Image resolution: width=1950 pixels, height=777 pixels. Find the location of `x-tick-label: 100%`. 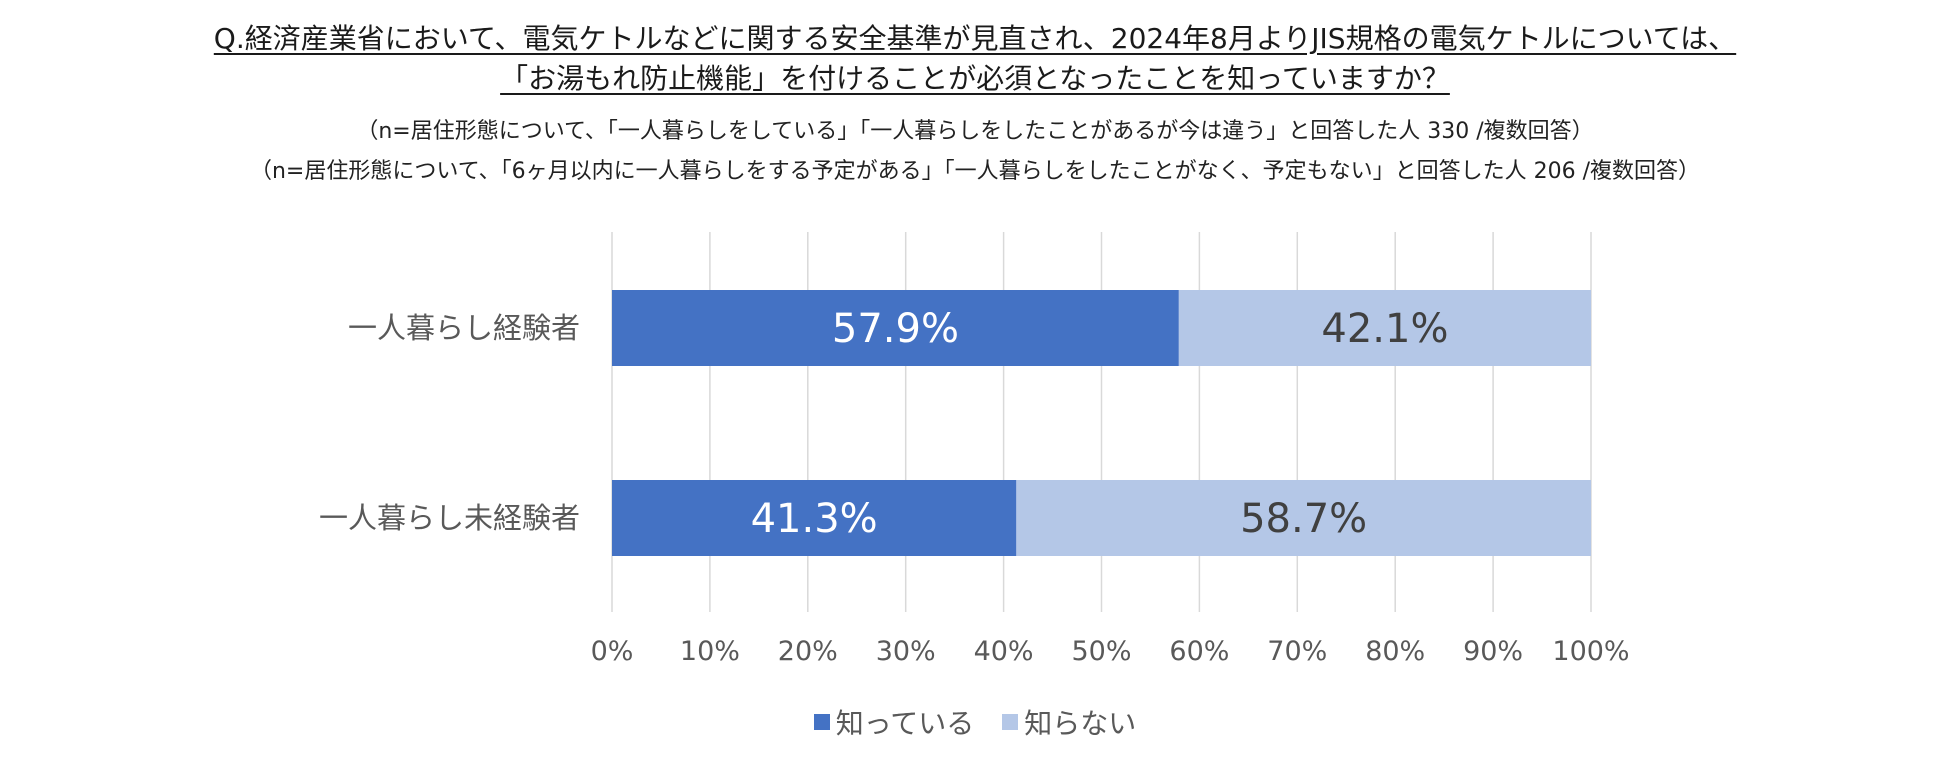

x-tick-label: 100% is located at coordinates (1590, 651).